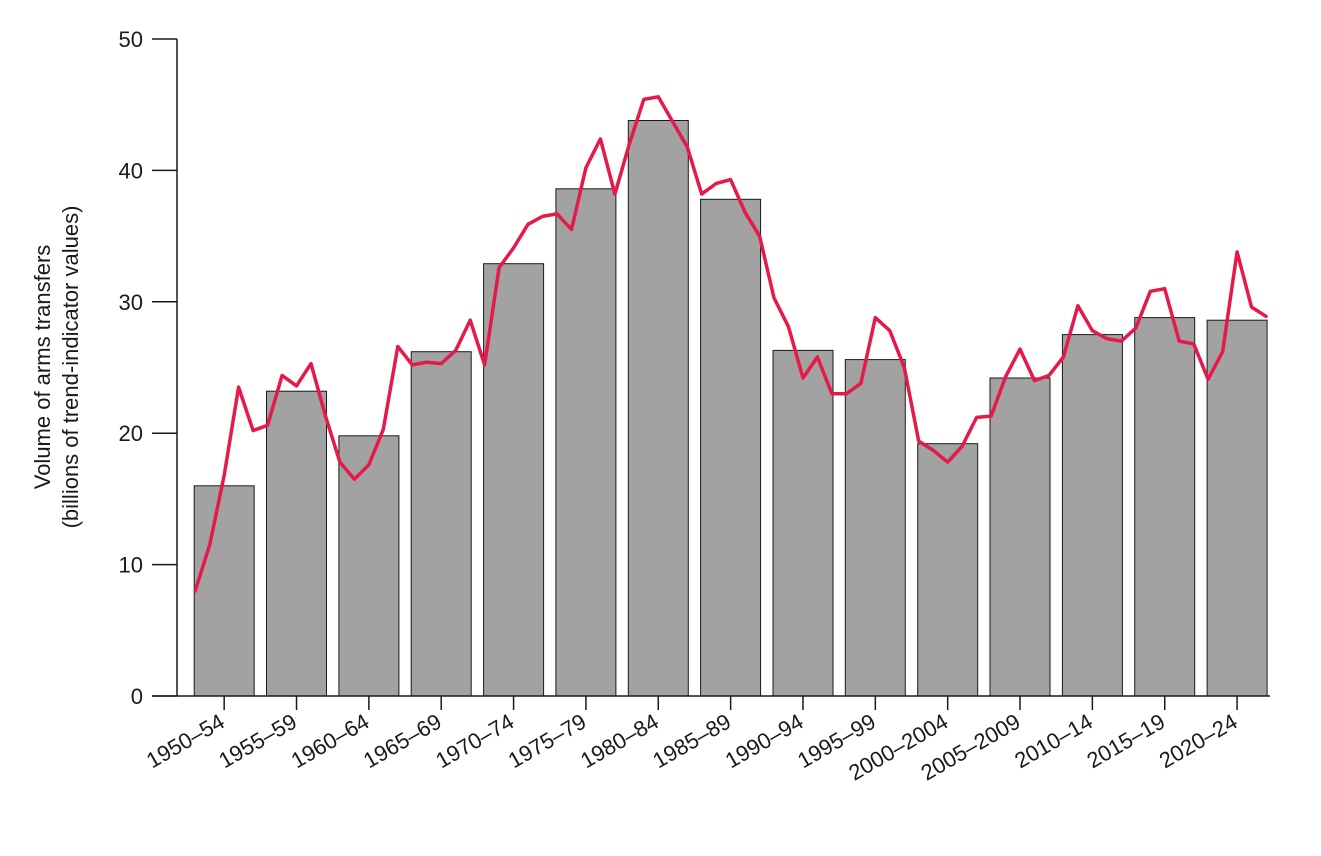 This screenshot has height=856, width=1321. Describe the element at coordinates (137, 696) in the screenshot. I see `y-tick-label-0: 0` at that location.